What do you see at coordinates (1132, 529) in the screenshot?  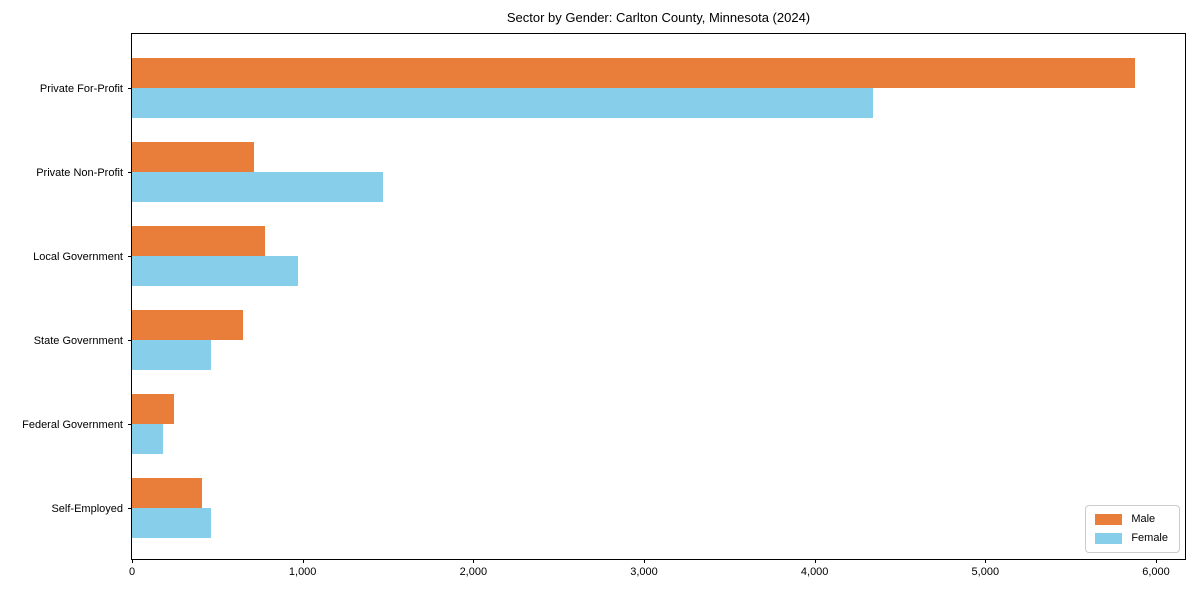 I see `legend: Male Female` at bounding box center [1132, 529].